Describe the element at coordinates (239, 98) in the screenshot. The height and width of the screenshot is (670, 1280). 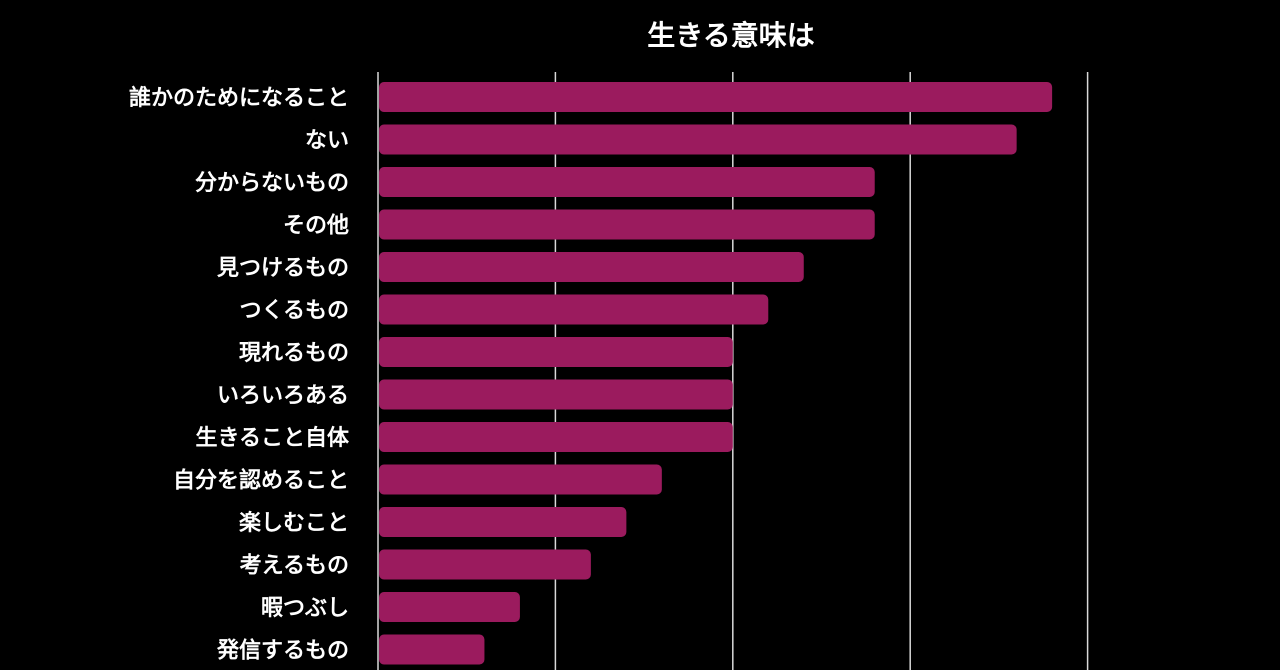
I see `category-label-0: 誰かのためになること` at that location.